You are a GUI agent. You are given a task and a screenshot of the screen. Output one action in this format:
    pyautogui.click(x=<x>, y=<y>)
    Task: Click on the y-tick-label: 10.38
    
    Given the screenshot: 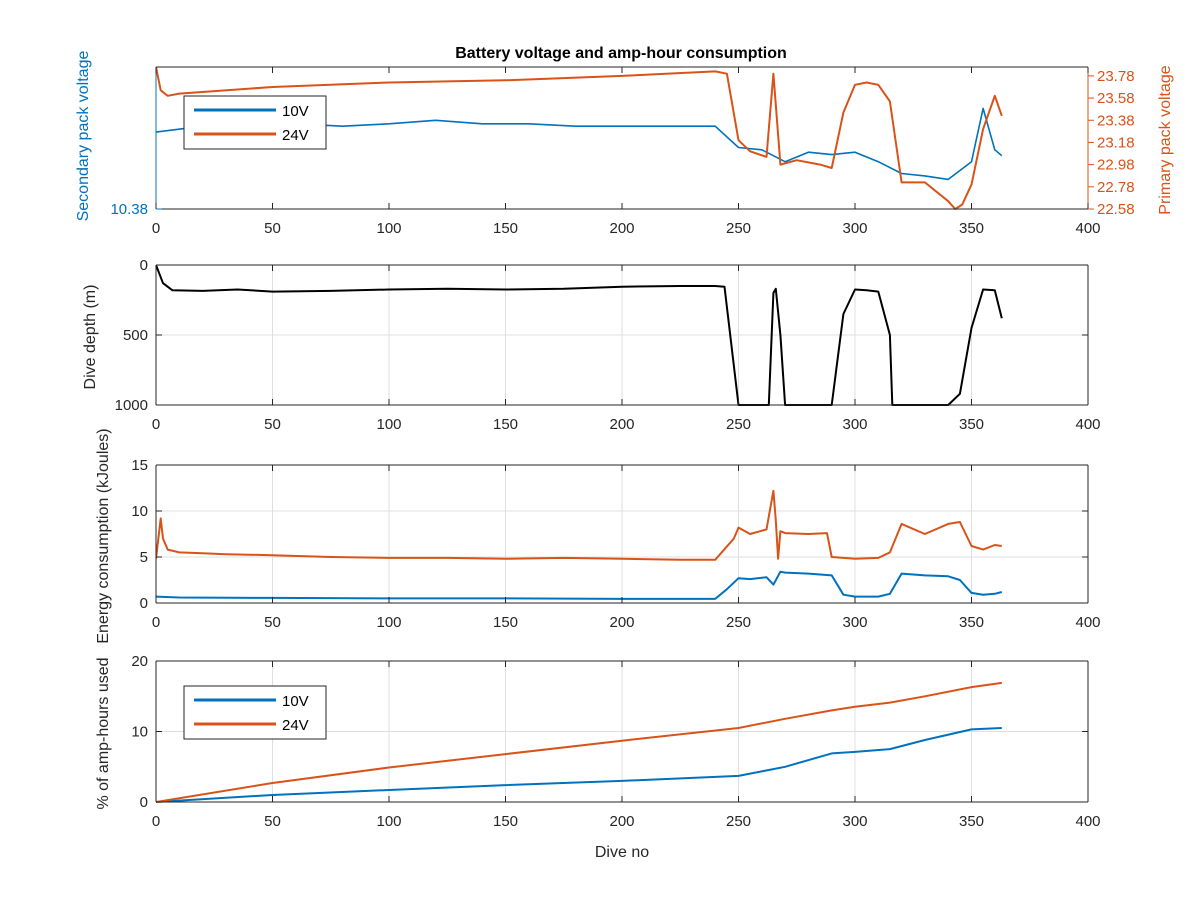 What is the action you would take?
    pyautogui.click(x=129, y=209)
    